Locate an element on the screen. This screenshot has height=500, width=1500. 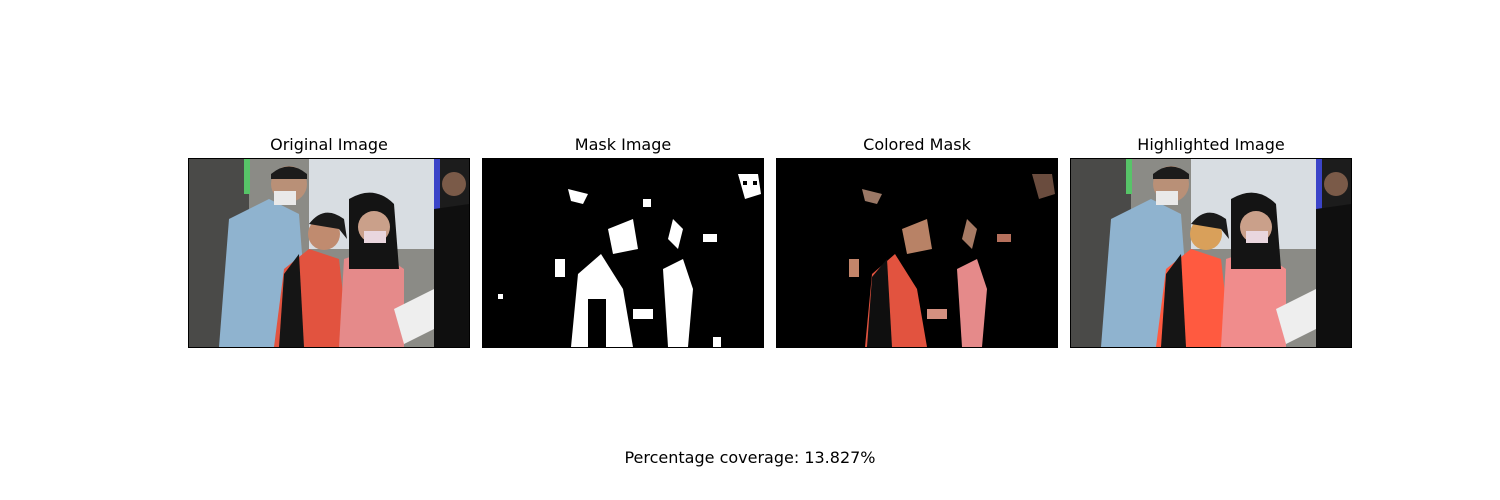
panel-title: Original Image is located at coordinates (329, 144).